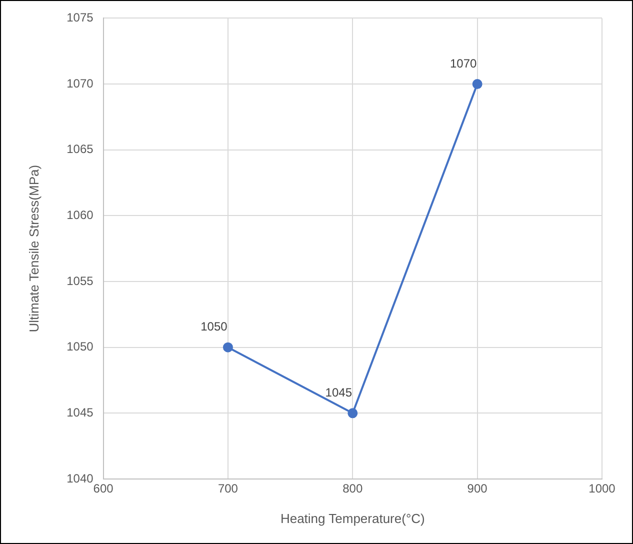 Image resolution: width=633 pixels, height=544 pixels. I want to click on y-tick-label: 1070, so click(80, 83).